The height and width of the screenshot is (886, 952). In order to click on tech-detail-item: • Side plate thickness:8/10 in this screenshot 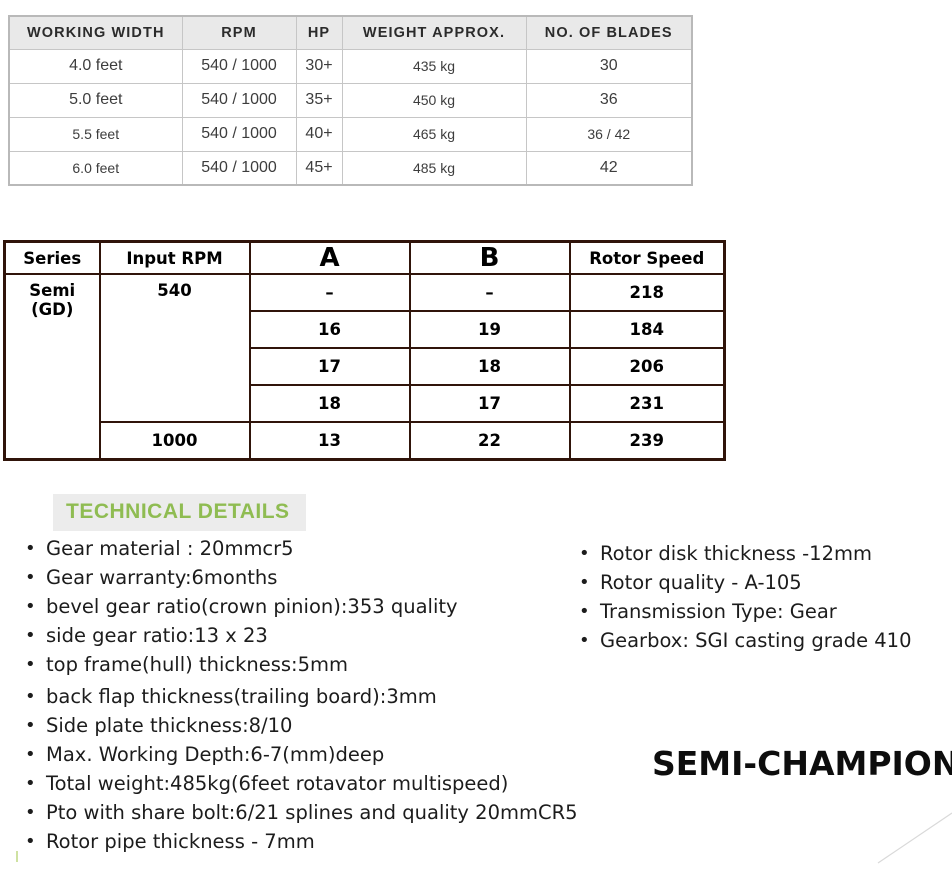, I will do `click(344, 725)`.